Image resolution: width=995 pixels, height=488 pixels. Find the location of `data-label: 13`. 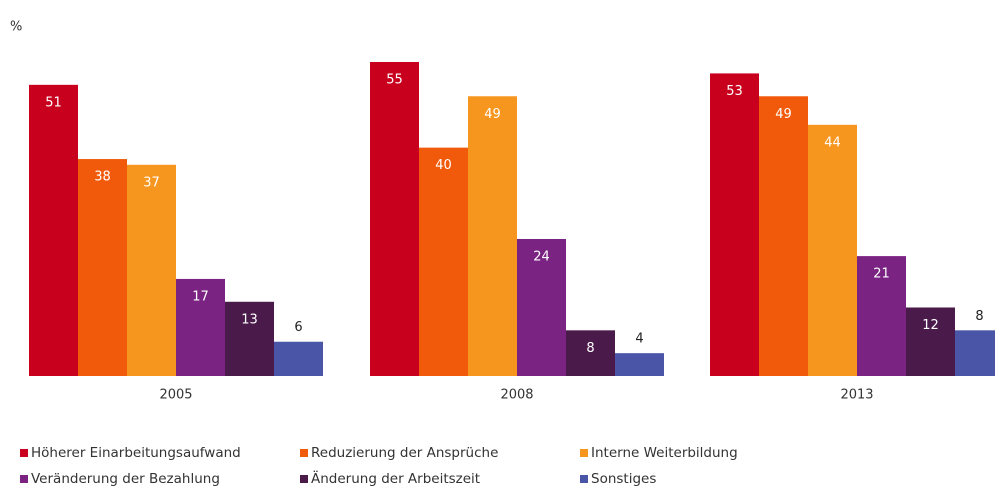

data-label: 13 is located at coordinates (249, 319).